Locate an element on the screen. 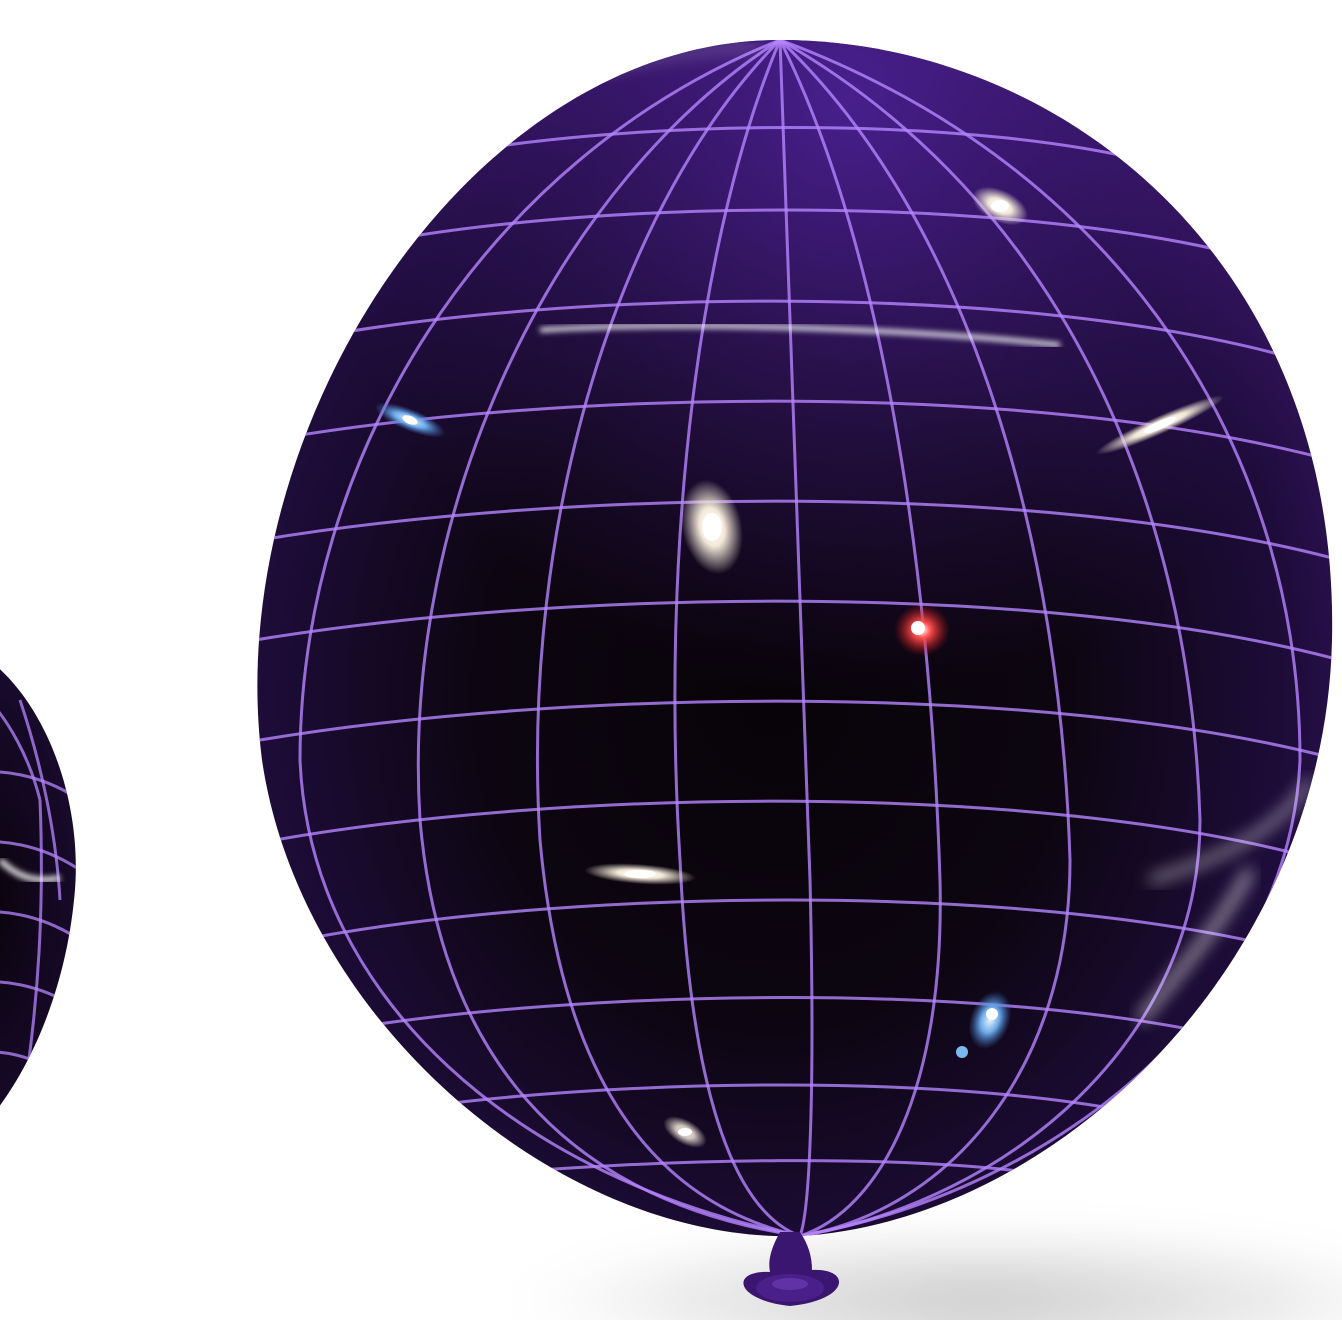  balloon-knot is located at coordinates (791, 1269).